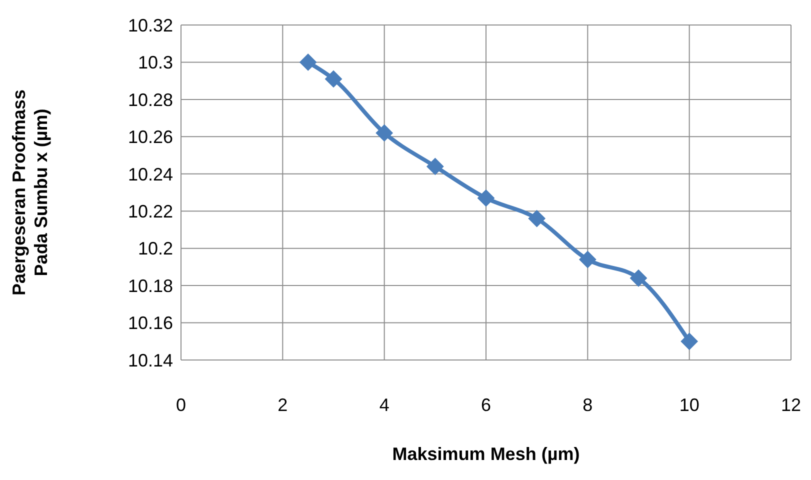 Image resolution: width=811 pixels, height=480 pixels. I want to click on x-tick-label: 0, so click(181, 404).